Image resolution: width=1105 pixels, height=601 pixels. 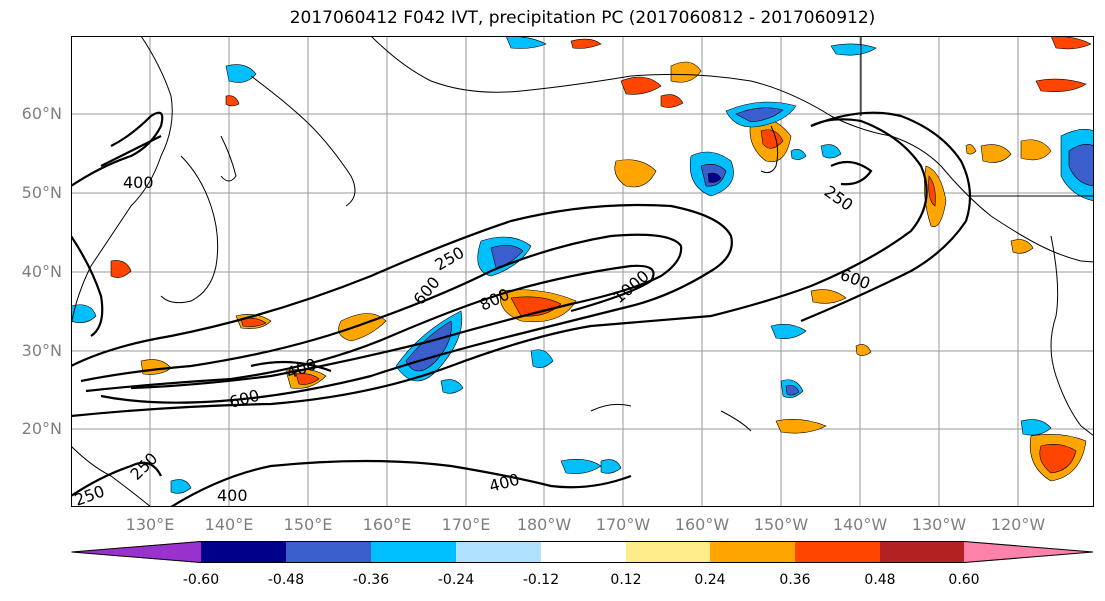 What do you see at coordinates (623, 524) in the screenshot?
I see `lon-label: 170°W` at bounding box center [623, 524].